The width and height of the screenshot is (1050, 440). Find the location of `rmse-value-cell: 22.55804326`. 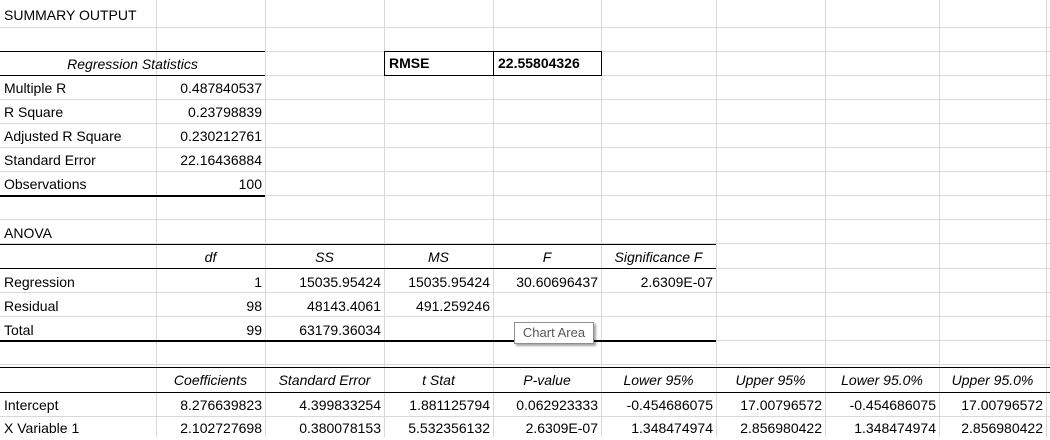

rmse-value-cell: 22.55804326 is located at coordinates (547, 63).